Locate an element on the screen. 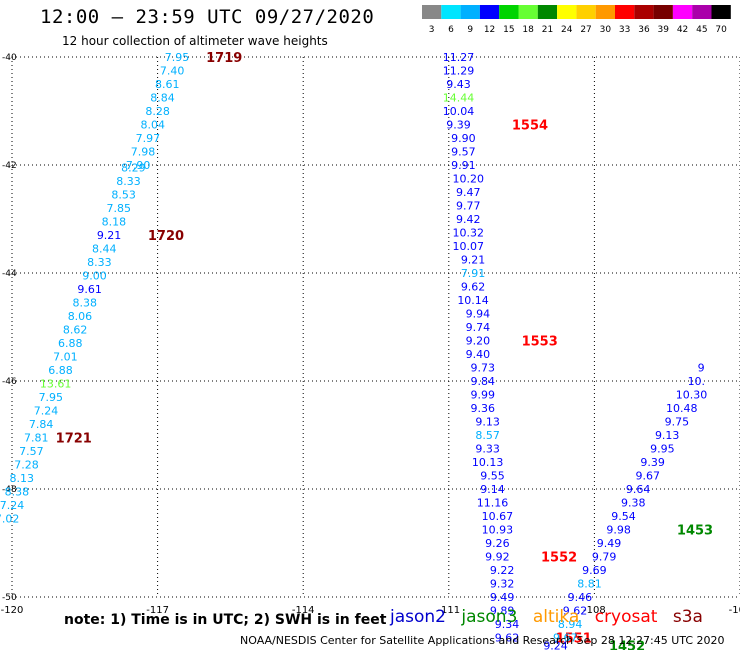  swh-value-label: 9.21 is located at coordinates (473, 260).